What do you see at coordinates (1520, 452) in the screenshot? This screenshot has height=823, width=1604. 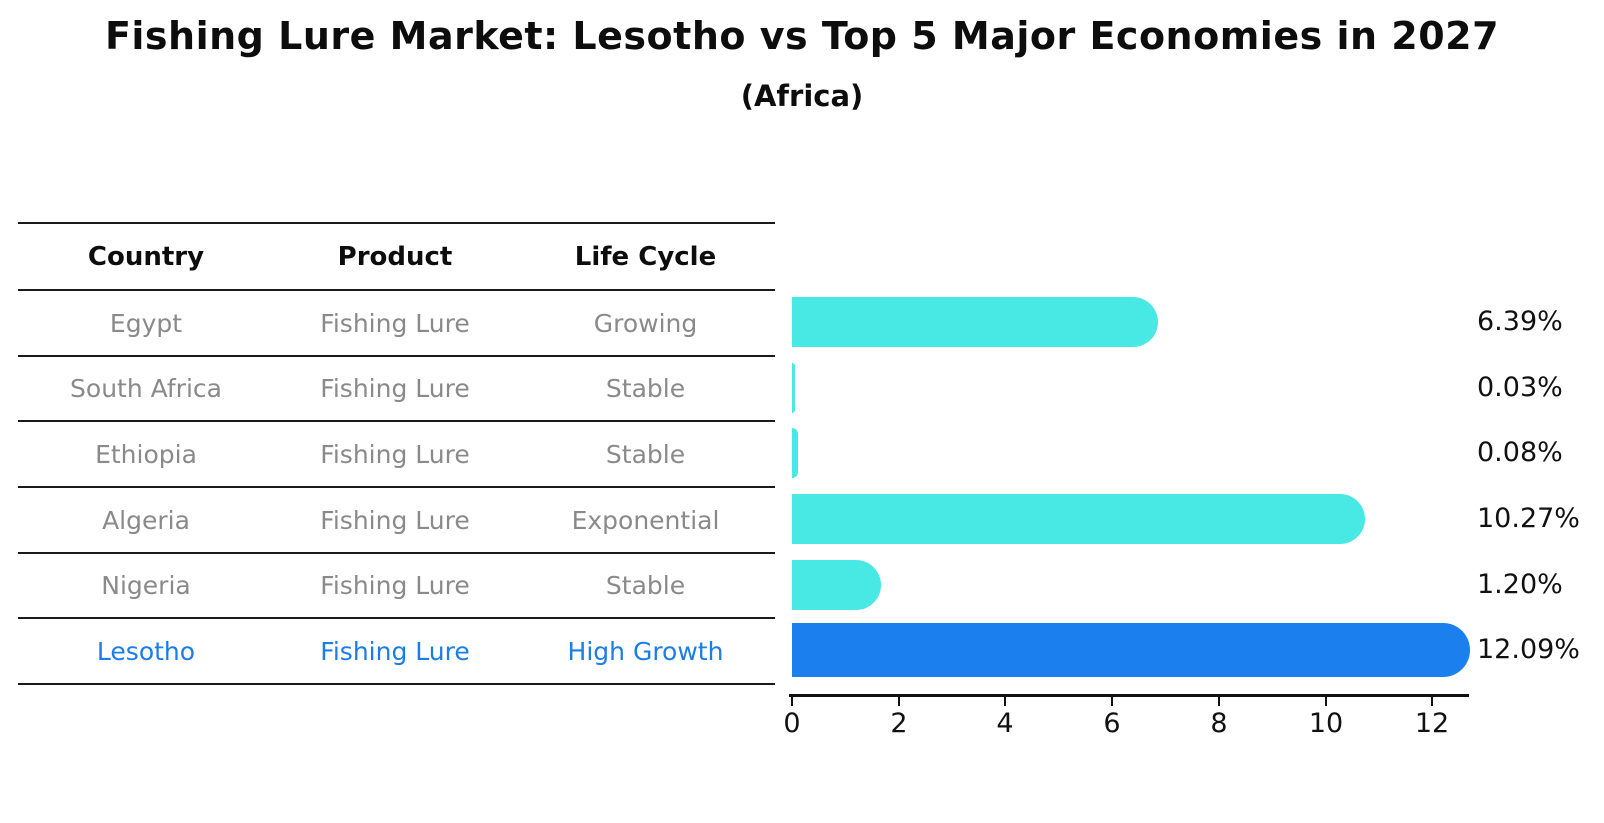 I see `value-label-ethiopia: 0.08%` at bounding box center [1520, 452].